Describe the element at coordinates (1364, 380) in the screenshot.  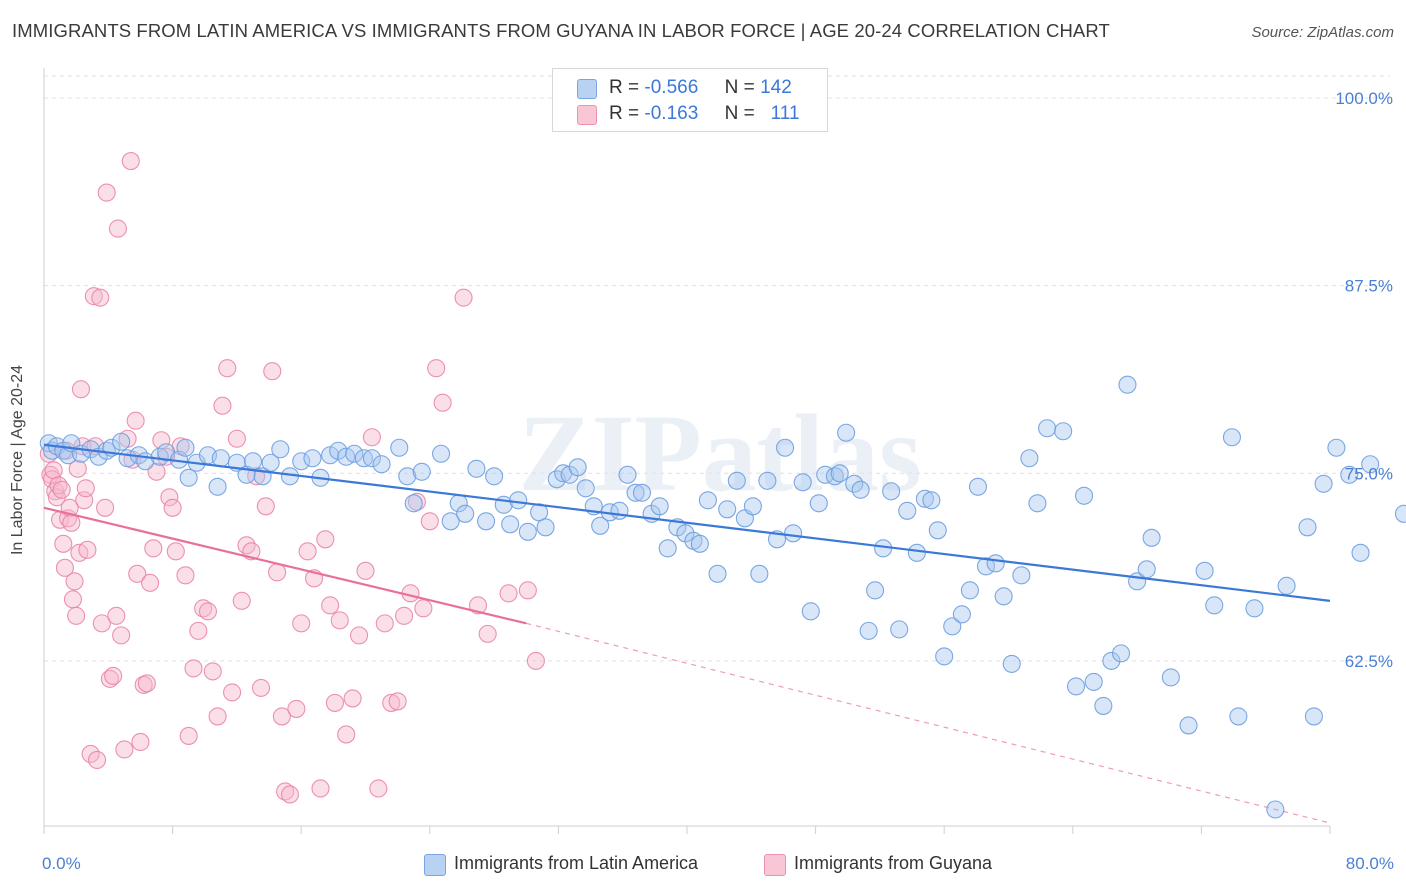
I see `y-tick-labels: 62.5% 75.0% 87.5% 100.0%` at that location.